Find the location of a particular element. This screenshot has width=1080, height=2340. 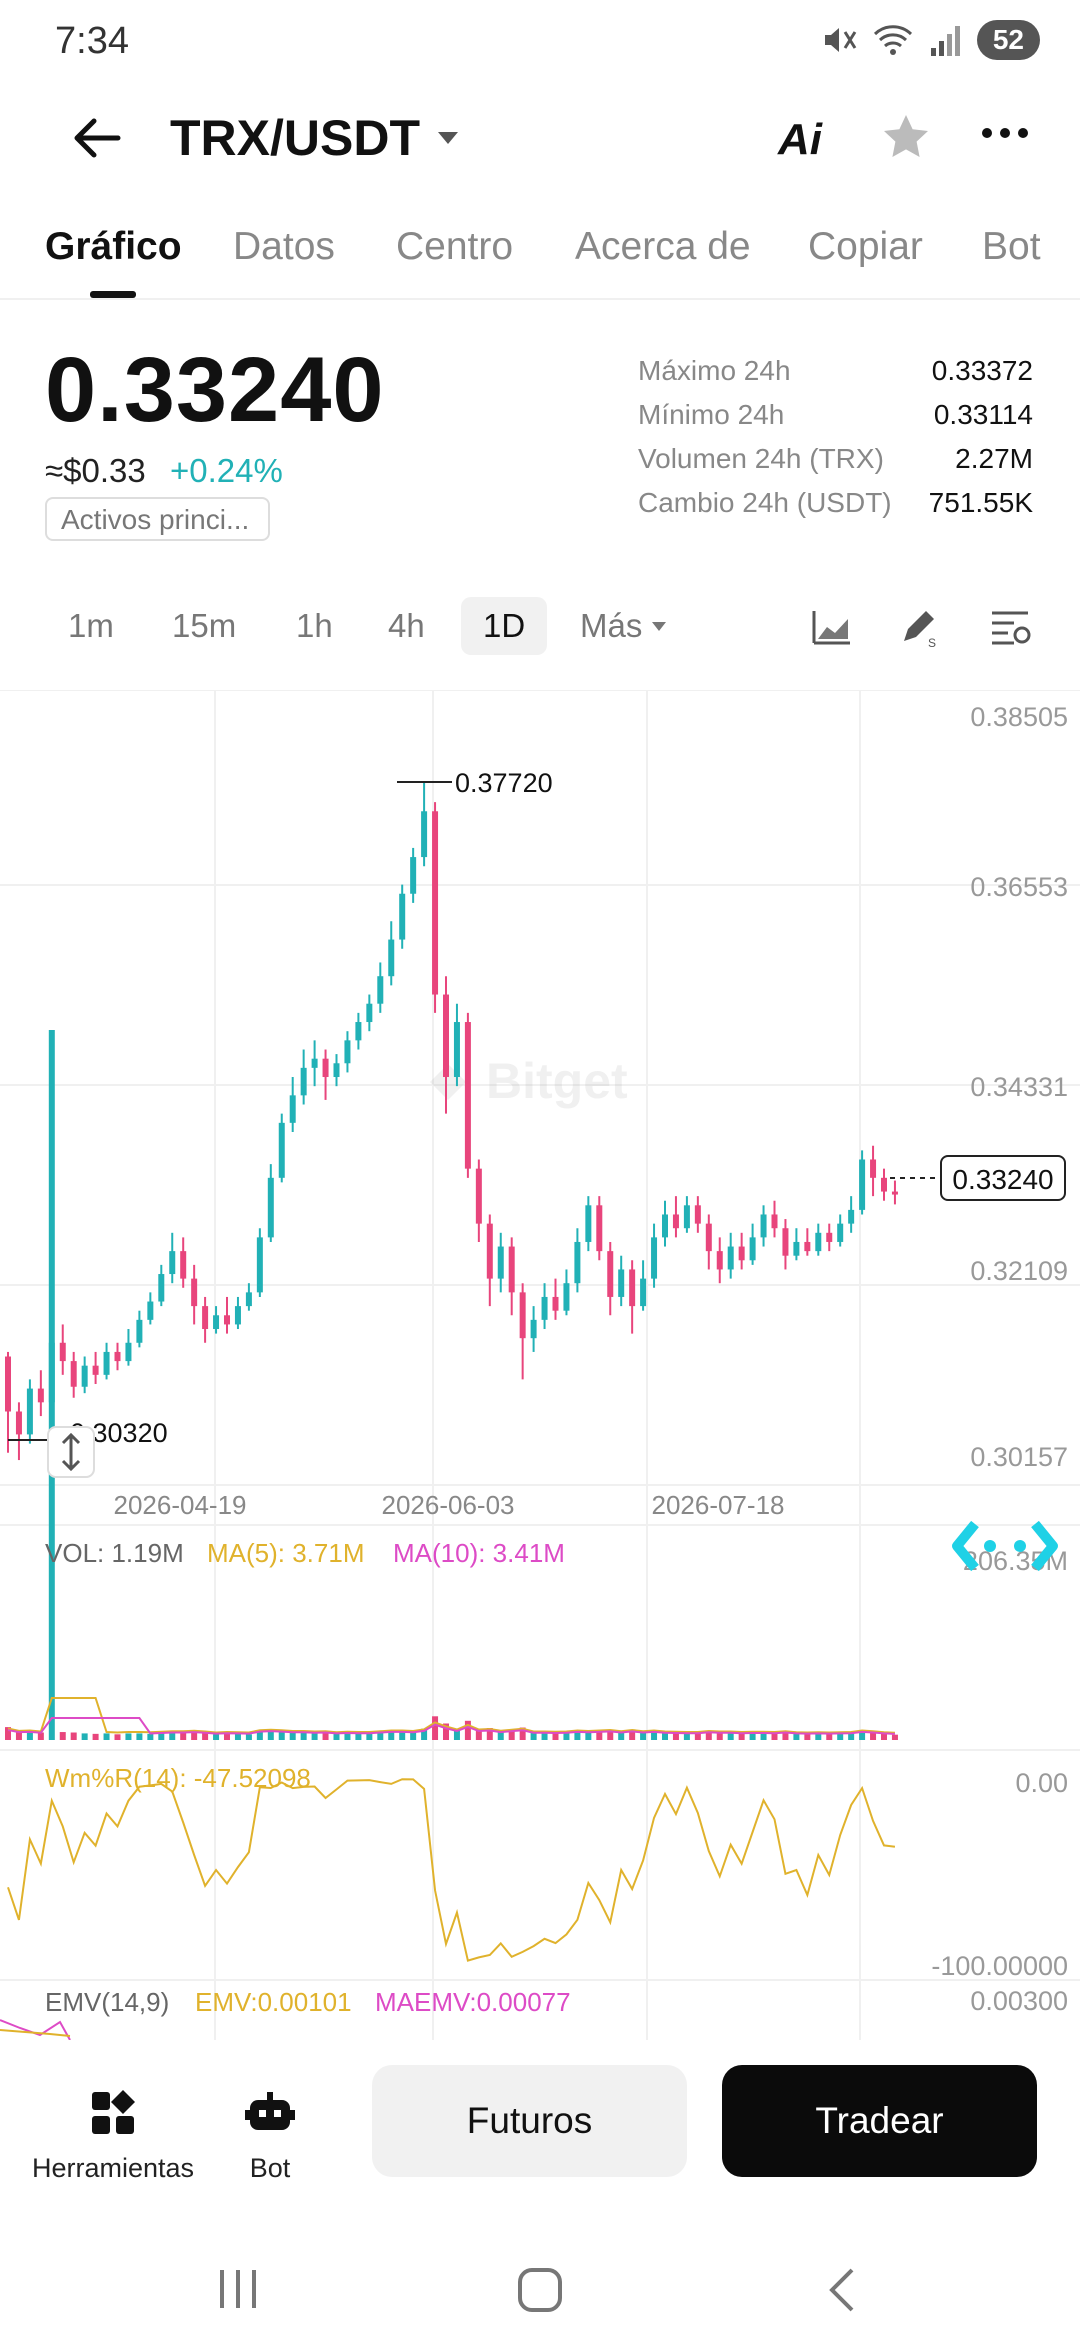

tab-copiar: Copiar is located at coordinates (865, 246).